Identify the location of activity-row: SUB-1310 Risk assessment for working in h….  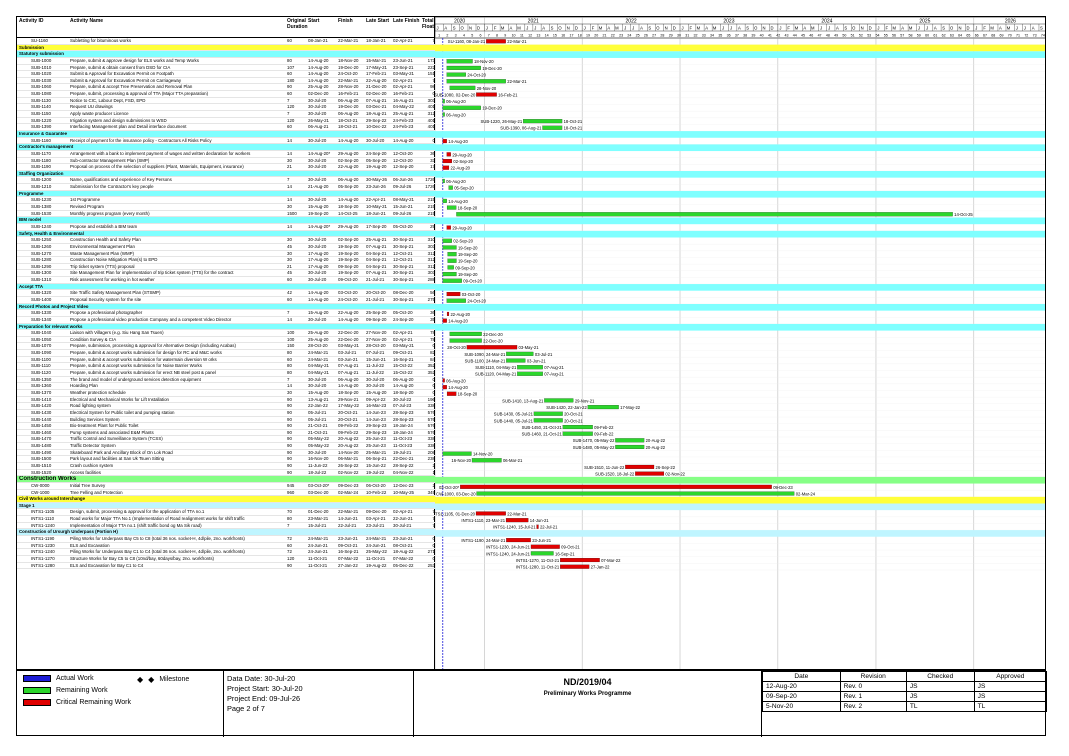
(226, 280).